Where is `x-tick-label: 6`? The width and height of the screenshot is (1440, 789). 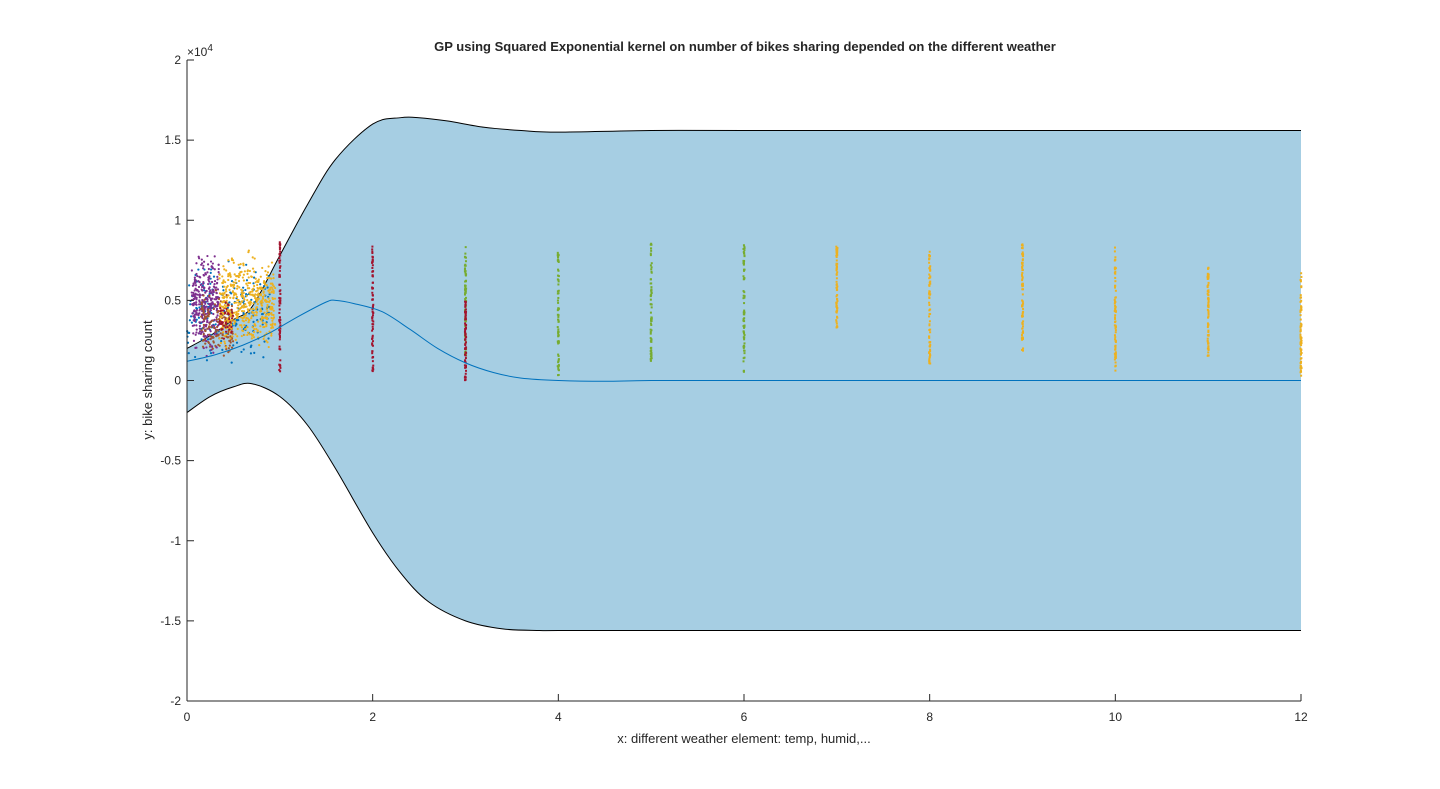
x-tick-label: 6 is located at coordinates (744, 717).